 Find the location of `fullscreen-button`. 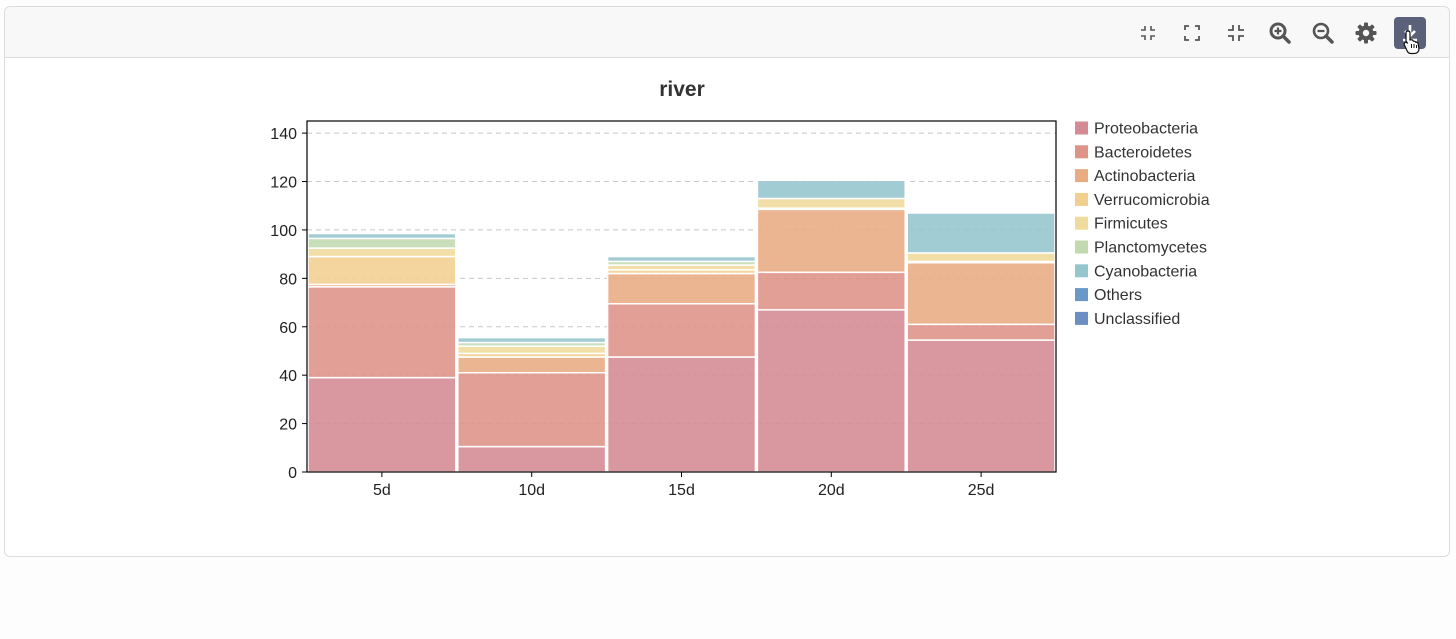

fullscreen-button is located at coordinates (1192, 33).